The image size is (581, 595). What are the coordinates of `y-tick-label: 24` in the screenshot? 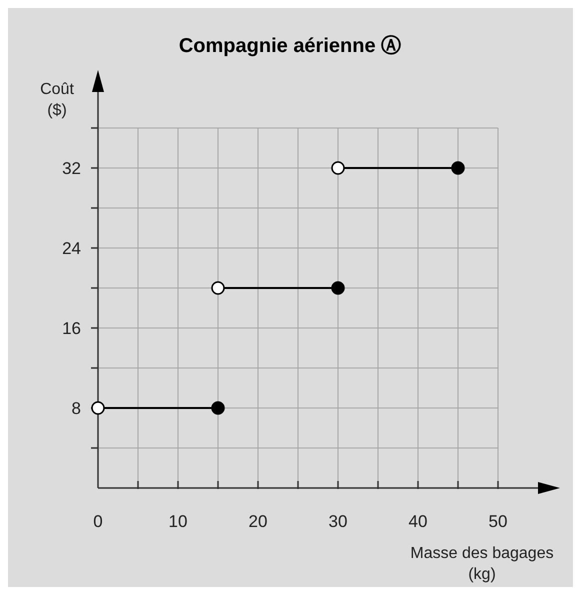 It's located at (71, 248).